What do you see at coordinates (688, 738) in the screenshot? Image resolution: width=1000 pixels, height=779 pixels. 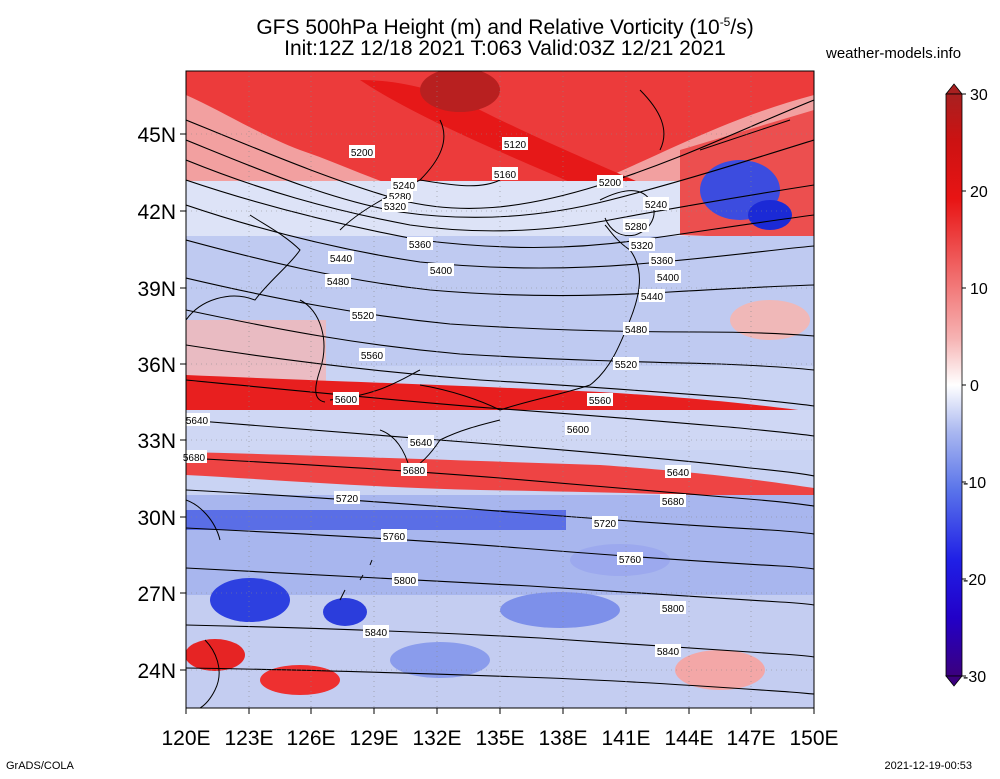 I see `lon-tick-label: 144E` at bounding box center [688, 738].